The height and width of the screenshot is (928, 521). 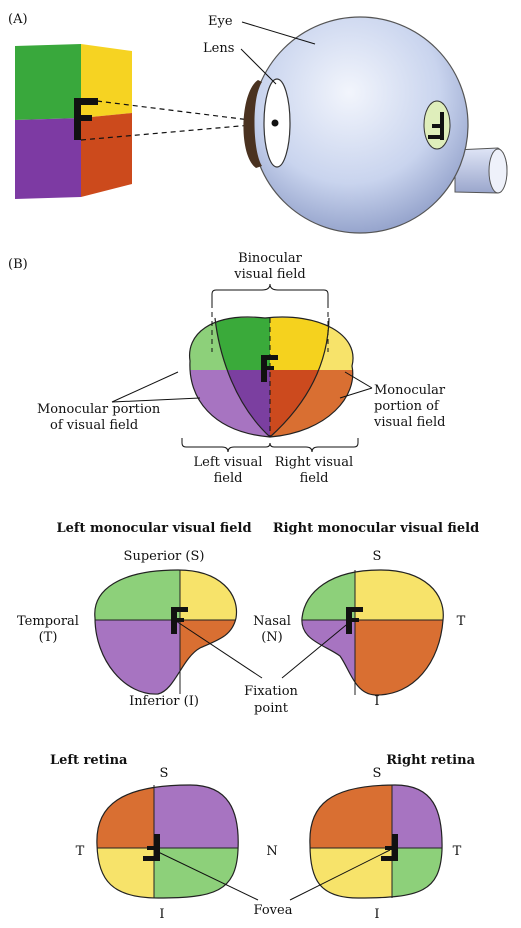 What do you see at coordinates (436, 126) in the screenshot?
I see `inverted-f-icon` at bounding box center [436, 126].